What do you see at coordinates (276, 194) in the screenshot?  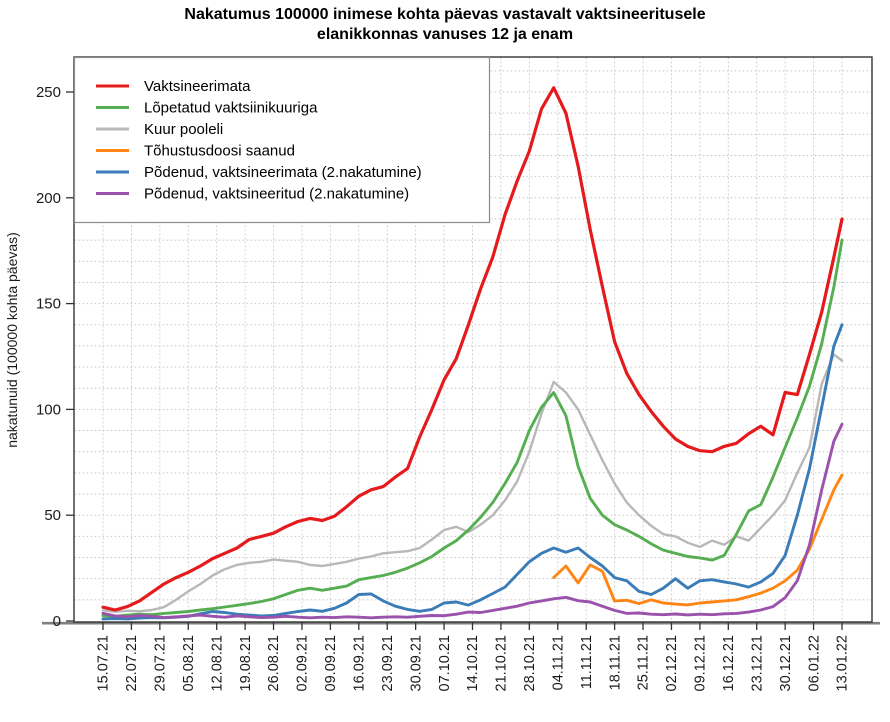 I see `legend-label-5: Põdenud, vaktsineeritud (2.nakatumine)` at bounding box center [276, 194].